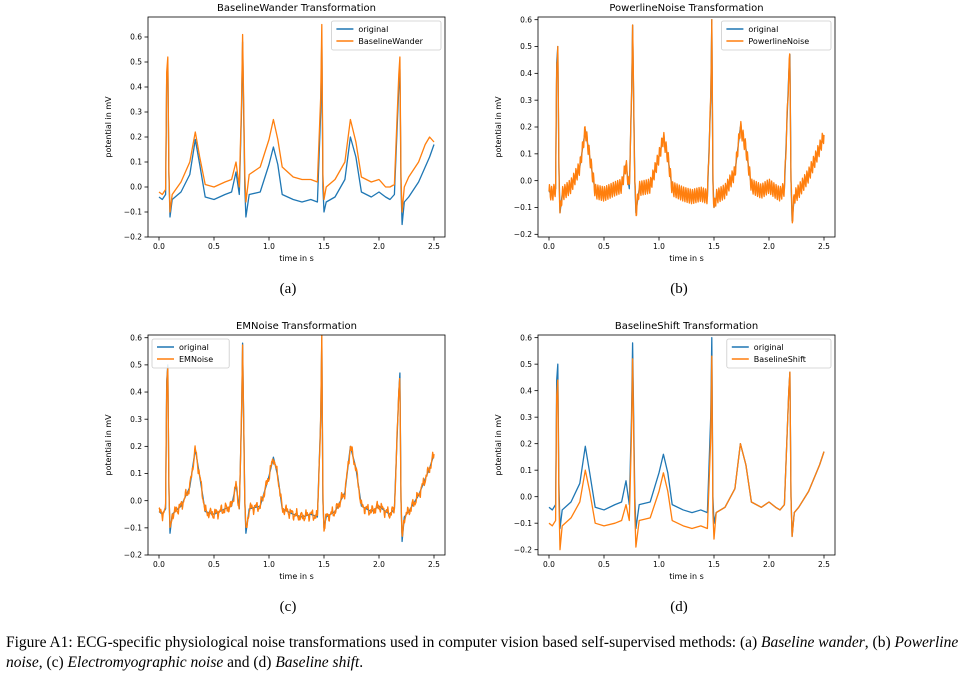  Describe the element at coordinates (296, 436) in the screenshot. I see `series-line-emnoise` at that location.